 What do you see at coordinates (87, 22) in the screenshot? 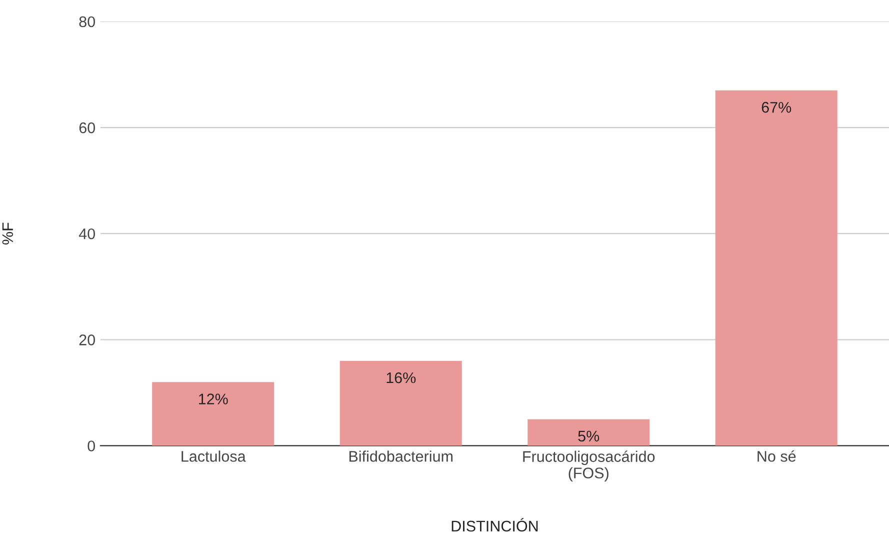
I see `y-tick-label: 80` at bounding box center [87, 22].